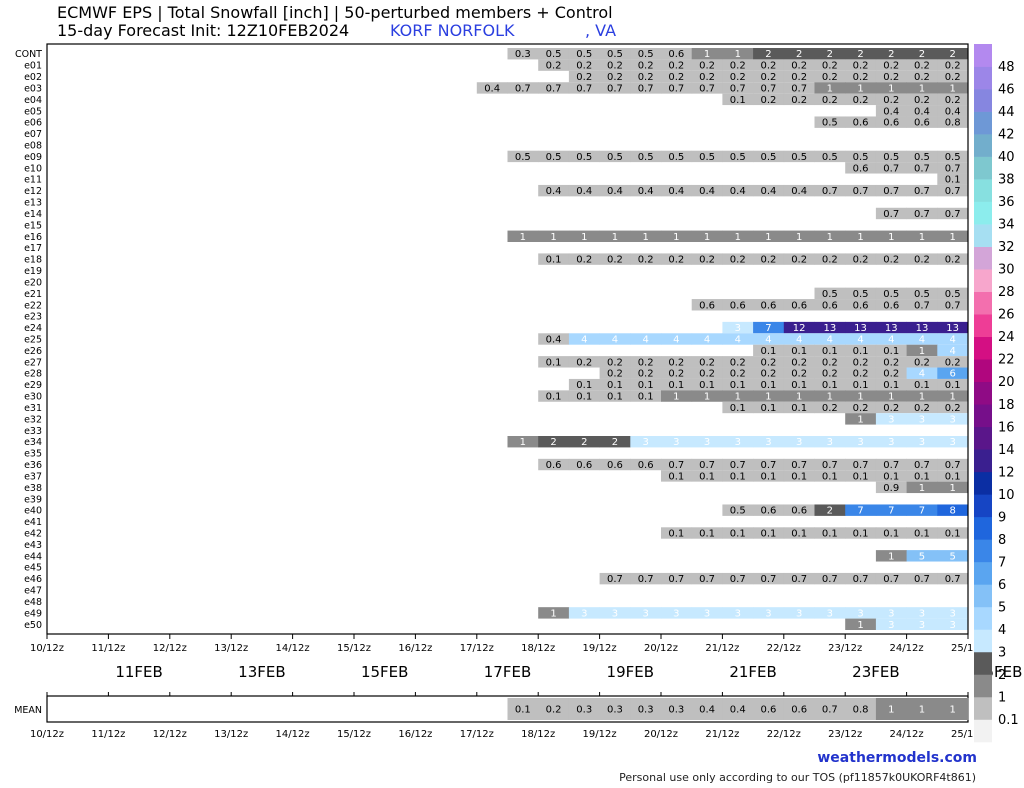 The width and height of the screenshot is (1024, 788). I want to click on member-e32-cell, so click(891, 419).